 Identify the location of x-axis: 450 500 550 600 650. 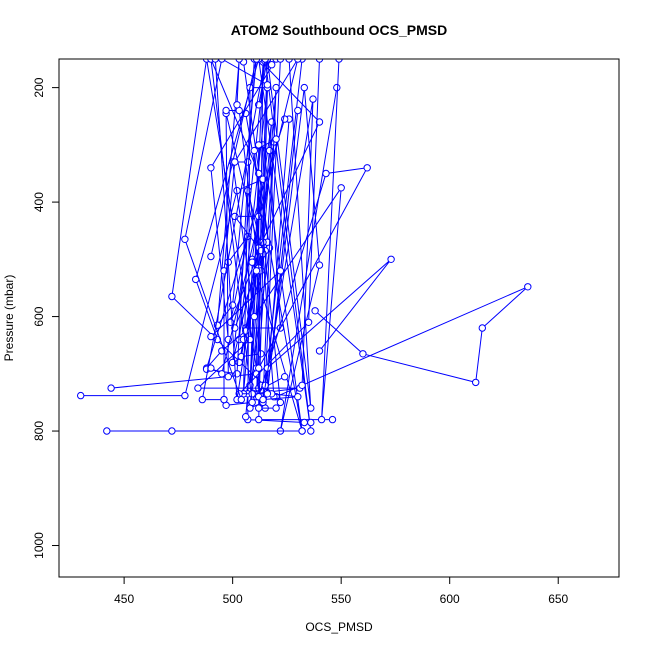
(341, 591).